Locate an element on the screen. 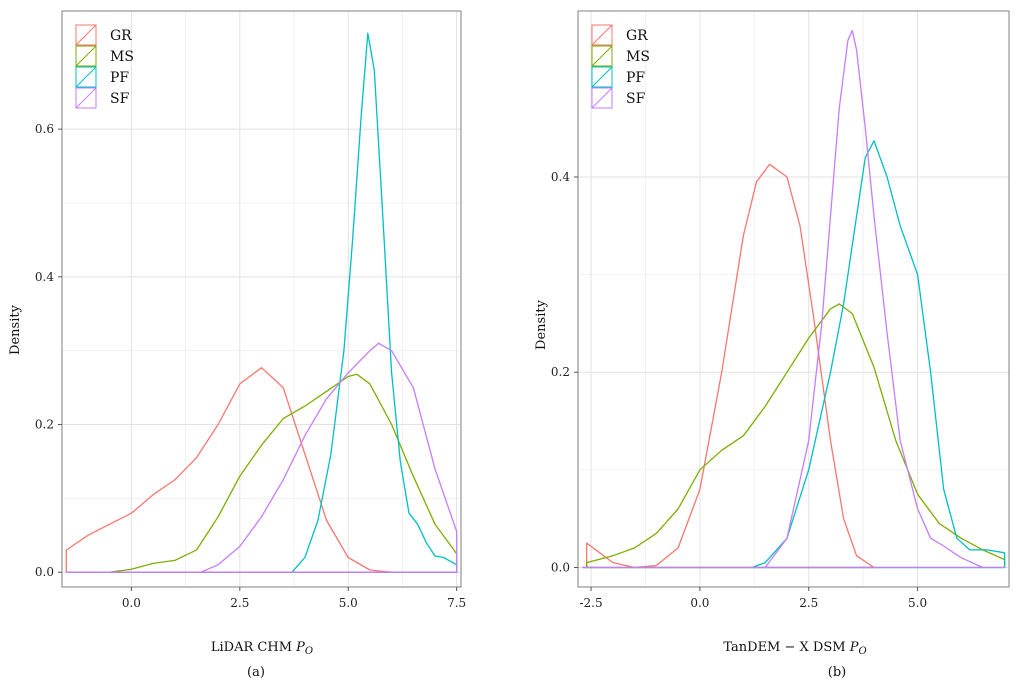  panel-a-legend-key-slash-gr is located at coordinates (86, 35).